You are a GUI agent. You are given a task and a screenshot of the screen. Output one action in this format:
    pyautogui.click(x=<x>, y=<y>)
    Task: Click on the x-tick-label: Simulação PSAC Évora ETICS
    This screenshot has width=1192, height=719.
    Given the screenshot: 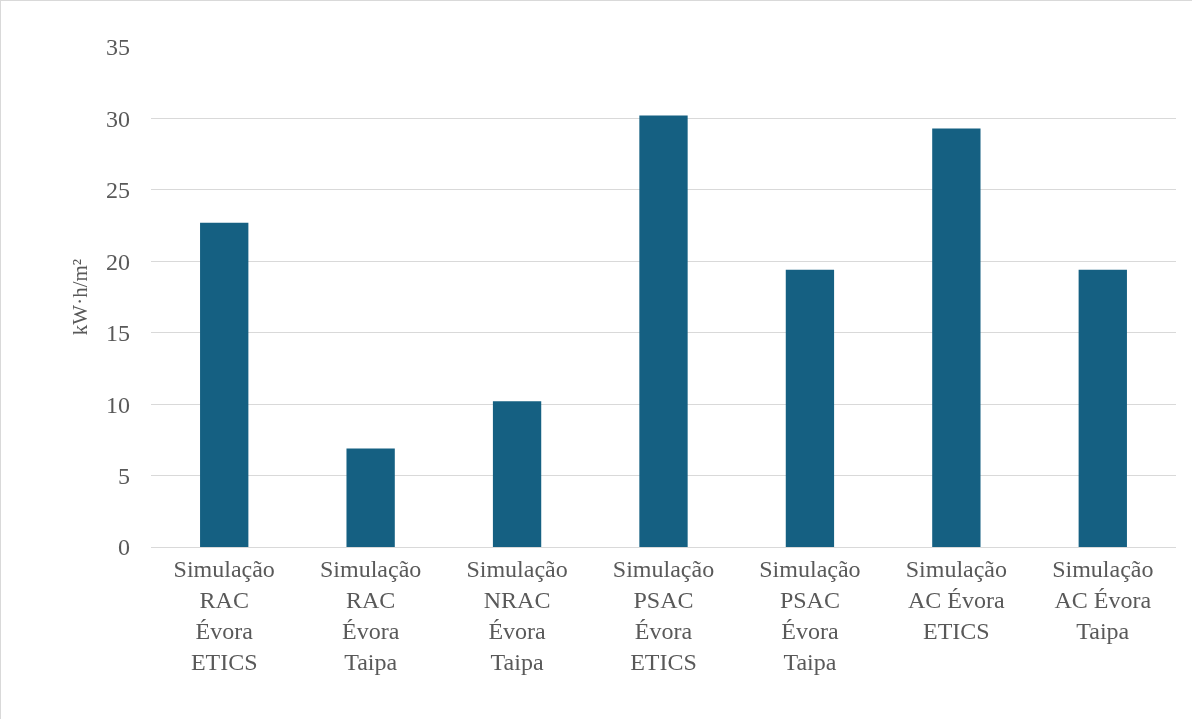 What is the action you would take?
    pyautogui.click(x=663, y=615)
    